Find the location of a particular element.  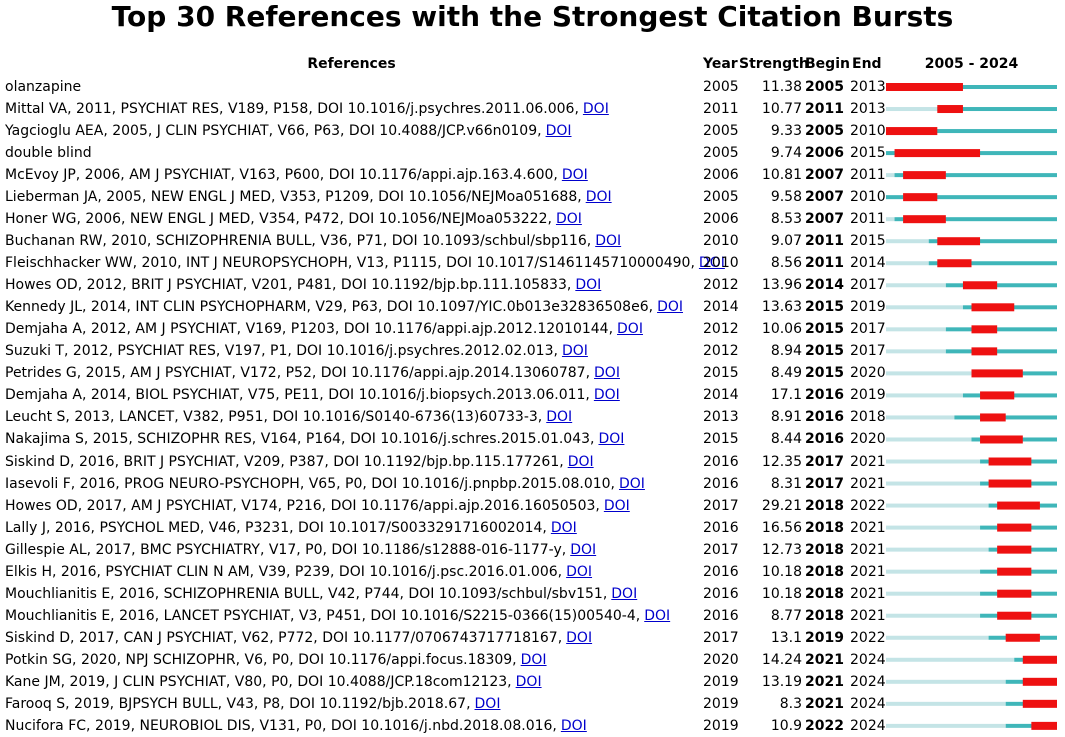

strength: 10.77 is located at coordinates (781, 109).